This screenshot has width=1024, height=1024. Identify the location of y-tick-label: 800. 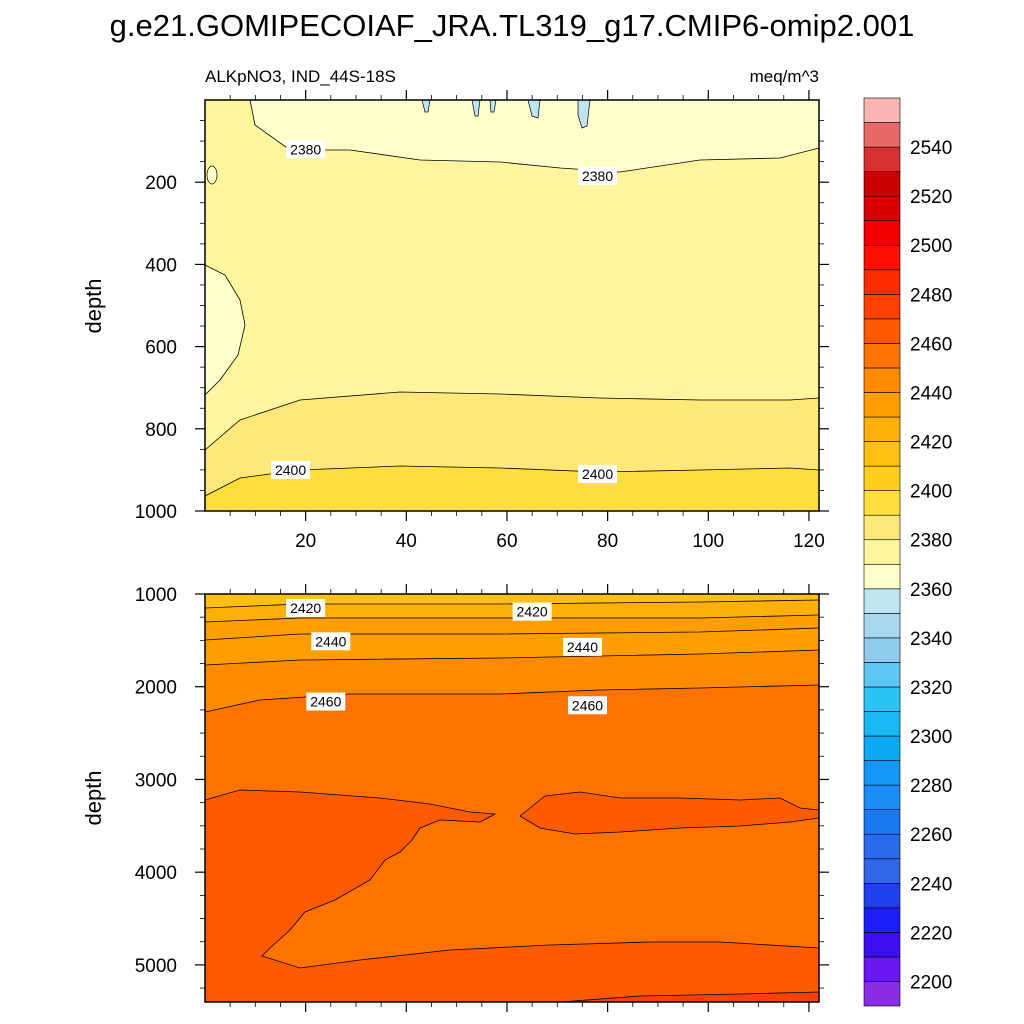
(161, 430).